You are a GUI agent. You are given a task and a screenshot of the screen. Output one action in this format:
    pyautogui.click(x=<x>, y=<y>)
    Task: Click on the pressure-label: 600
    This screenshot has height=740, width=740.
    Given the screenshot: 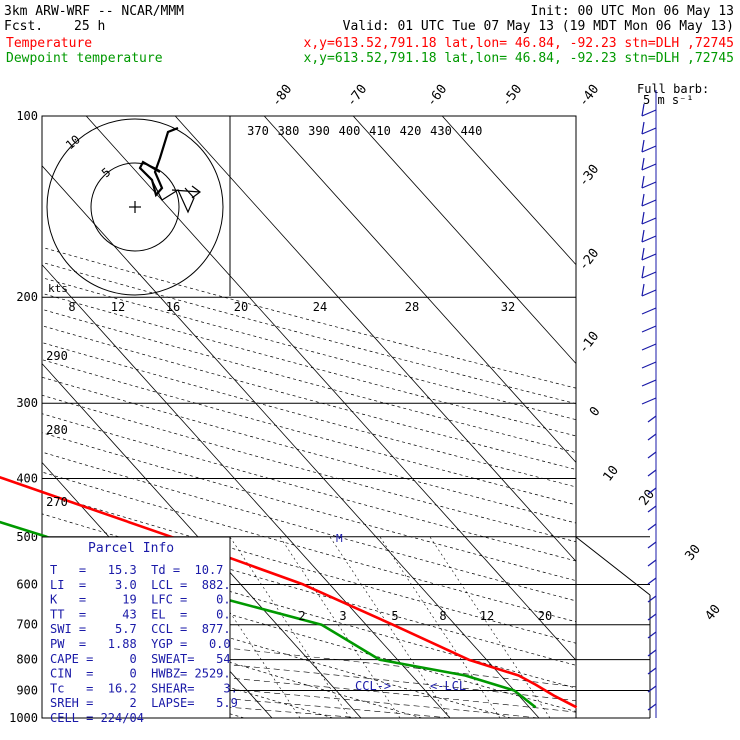 What is the action you would take?
    pyautogui.click(x=27, y=584)
    